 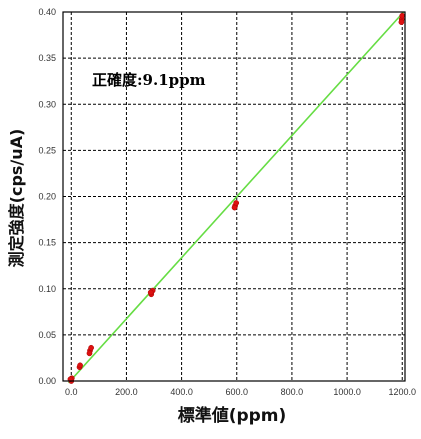 I want to click on y-tick-label: 0.10, so click(x=47, y=289).